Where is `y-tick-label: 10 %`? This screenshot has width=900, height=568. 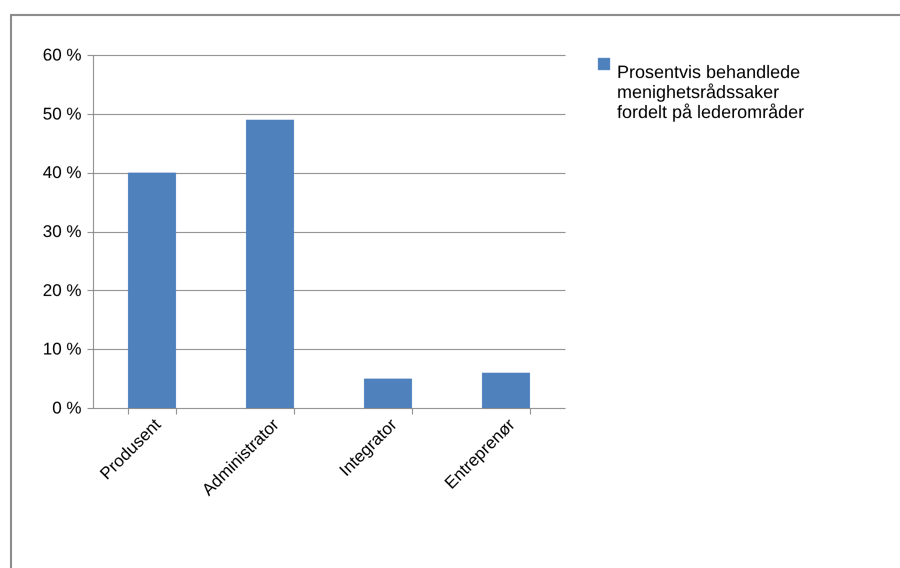
y-tick-label: 10 % is located at coordinates (62, 349).